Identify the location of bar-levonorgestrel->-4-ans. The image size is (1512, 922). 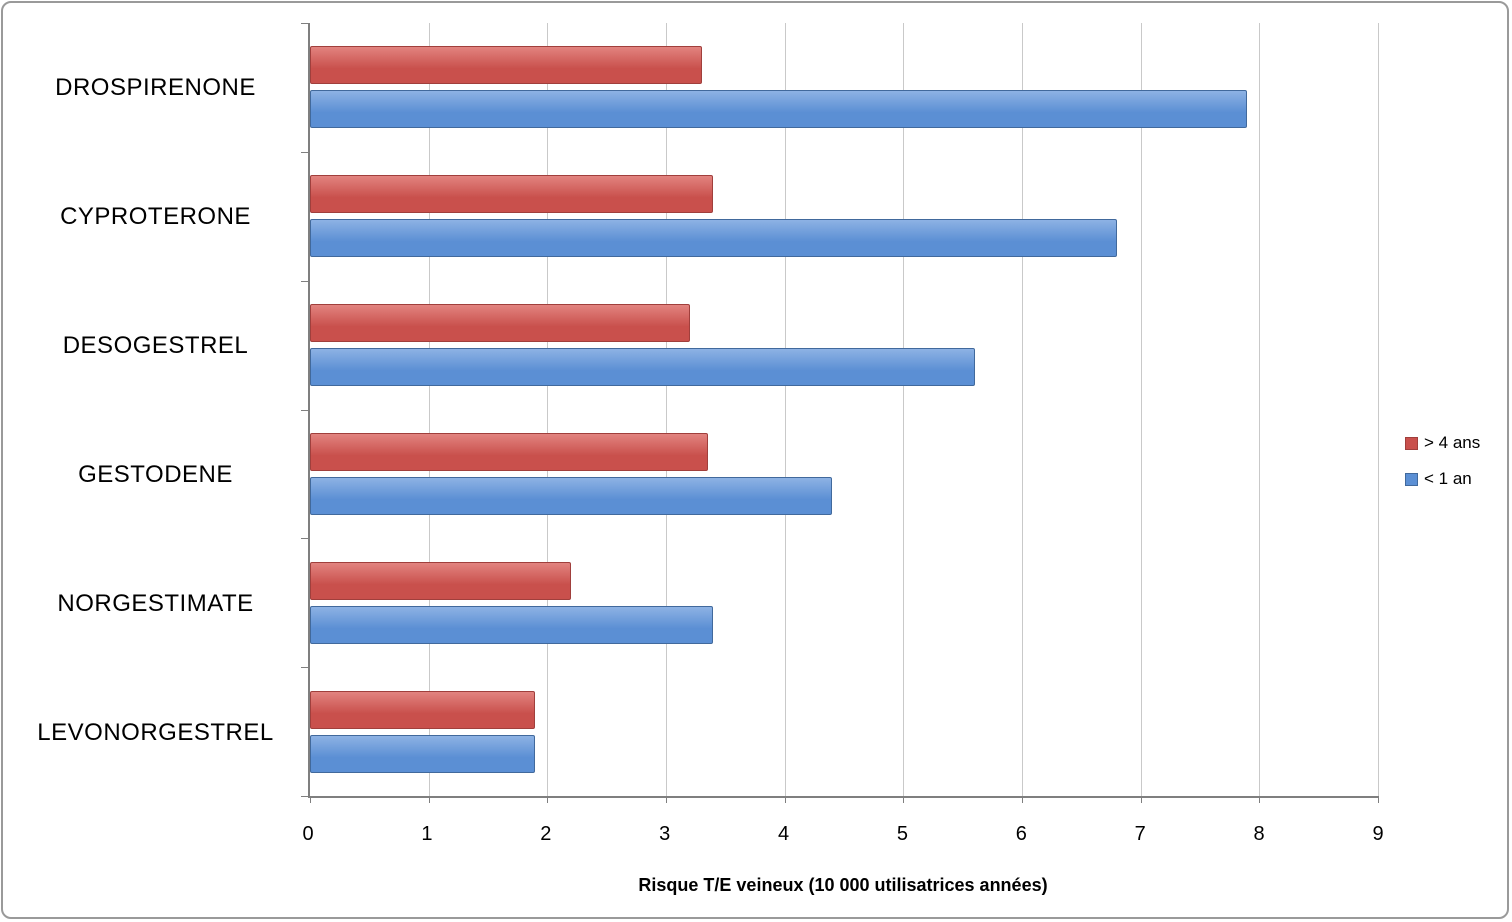
(423, 709).